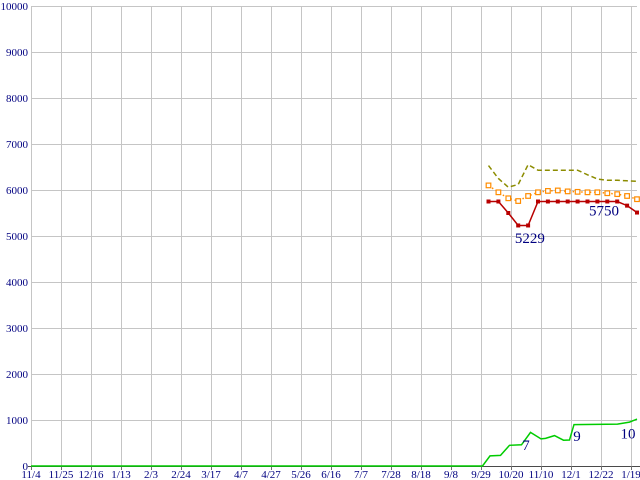 The image size is (640, 480). What do you see at coordinates (571, 474) in the screenshot?
I see `x-axis-label: 12/1` at bounding box center [571, 474].